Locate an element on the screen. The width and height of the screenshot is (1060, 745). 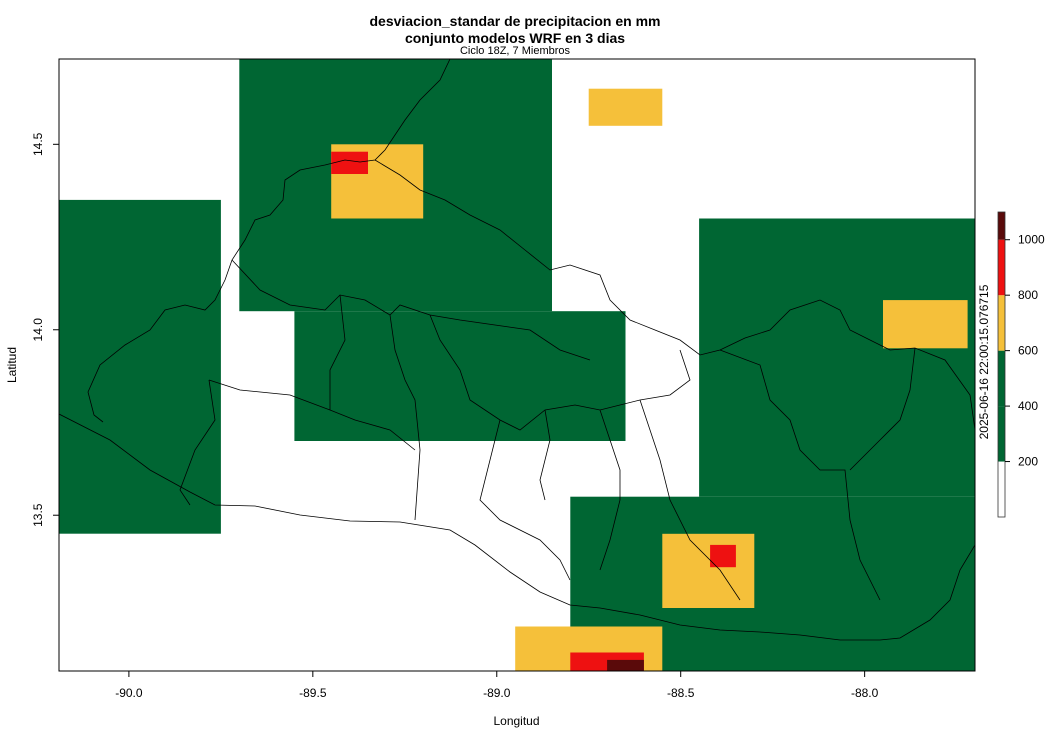
y-tick-label: 13.5 is located at coordinates (38, 515).